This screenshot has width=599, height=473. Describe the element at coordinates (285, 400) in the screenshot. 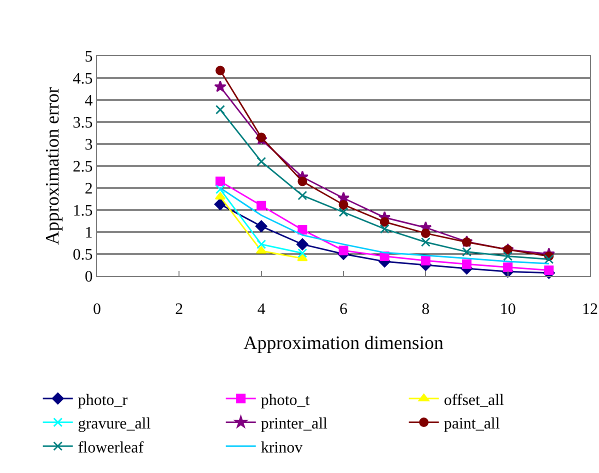

I see `legend-label: photo_t` at that location.